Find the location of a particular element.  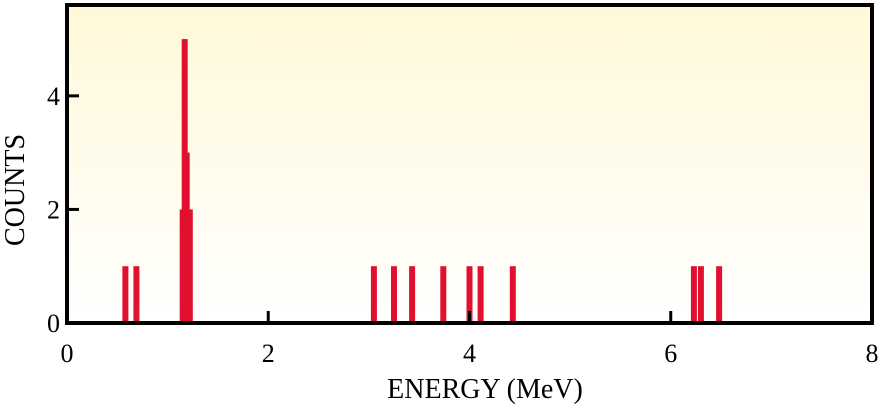

x-tick-label-0: 0 is located at coordinates (67, 353).